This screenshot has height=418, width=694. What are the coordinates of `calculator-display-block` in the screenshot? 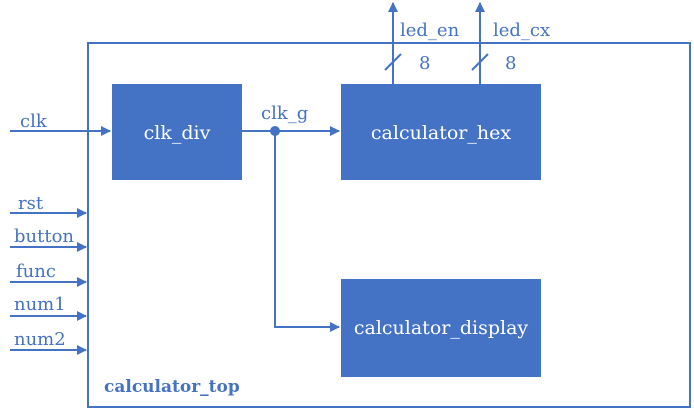 It's located at (441, 328).